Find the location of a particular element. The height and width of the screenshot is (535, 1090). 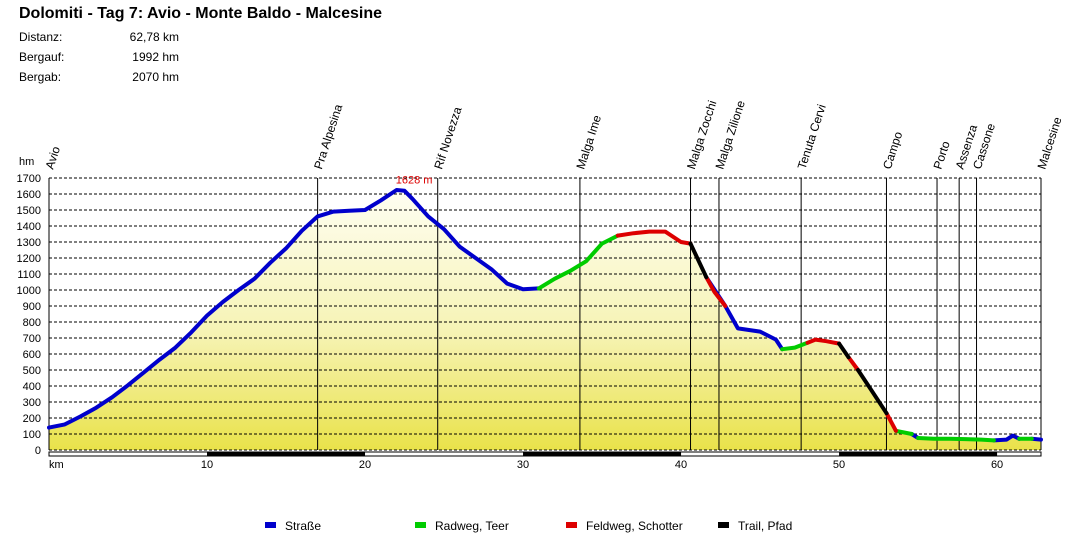

y-tick-label: 1700 is located at coordinates (29, 179).